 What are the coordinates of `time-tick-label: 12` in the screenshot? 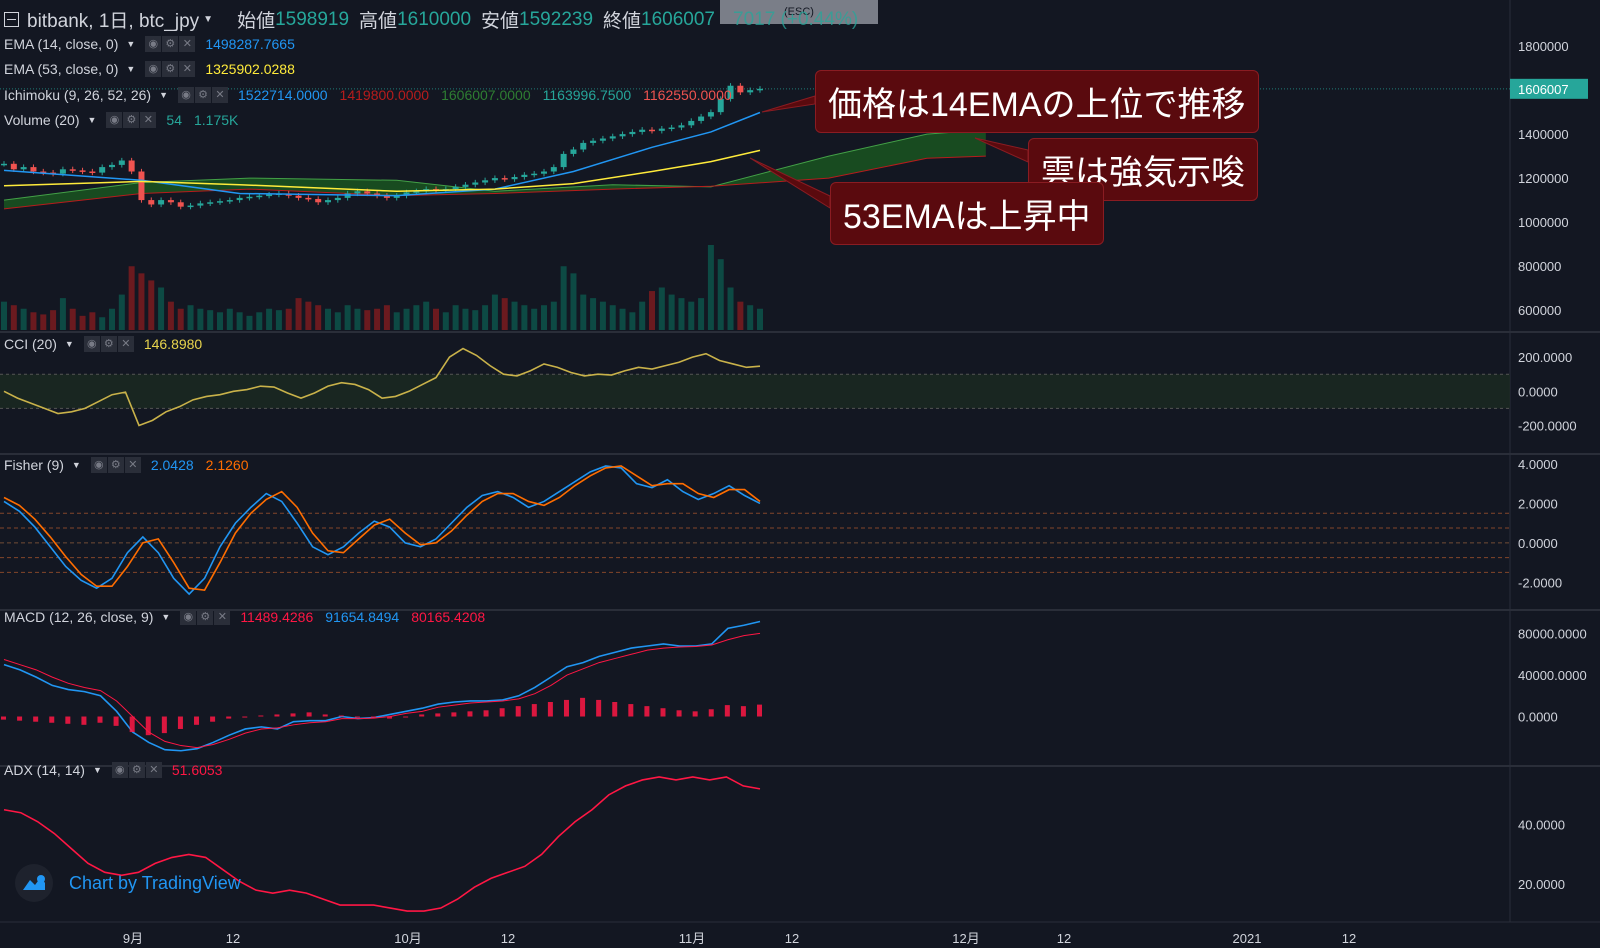 It's located at (1349, 938).